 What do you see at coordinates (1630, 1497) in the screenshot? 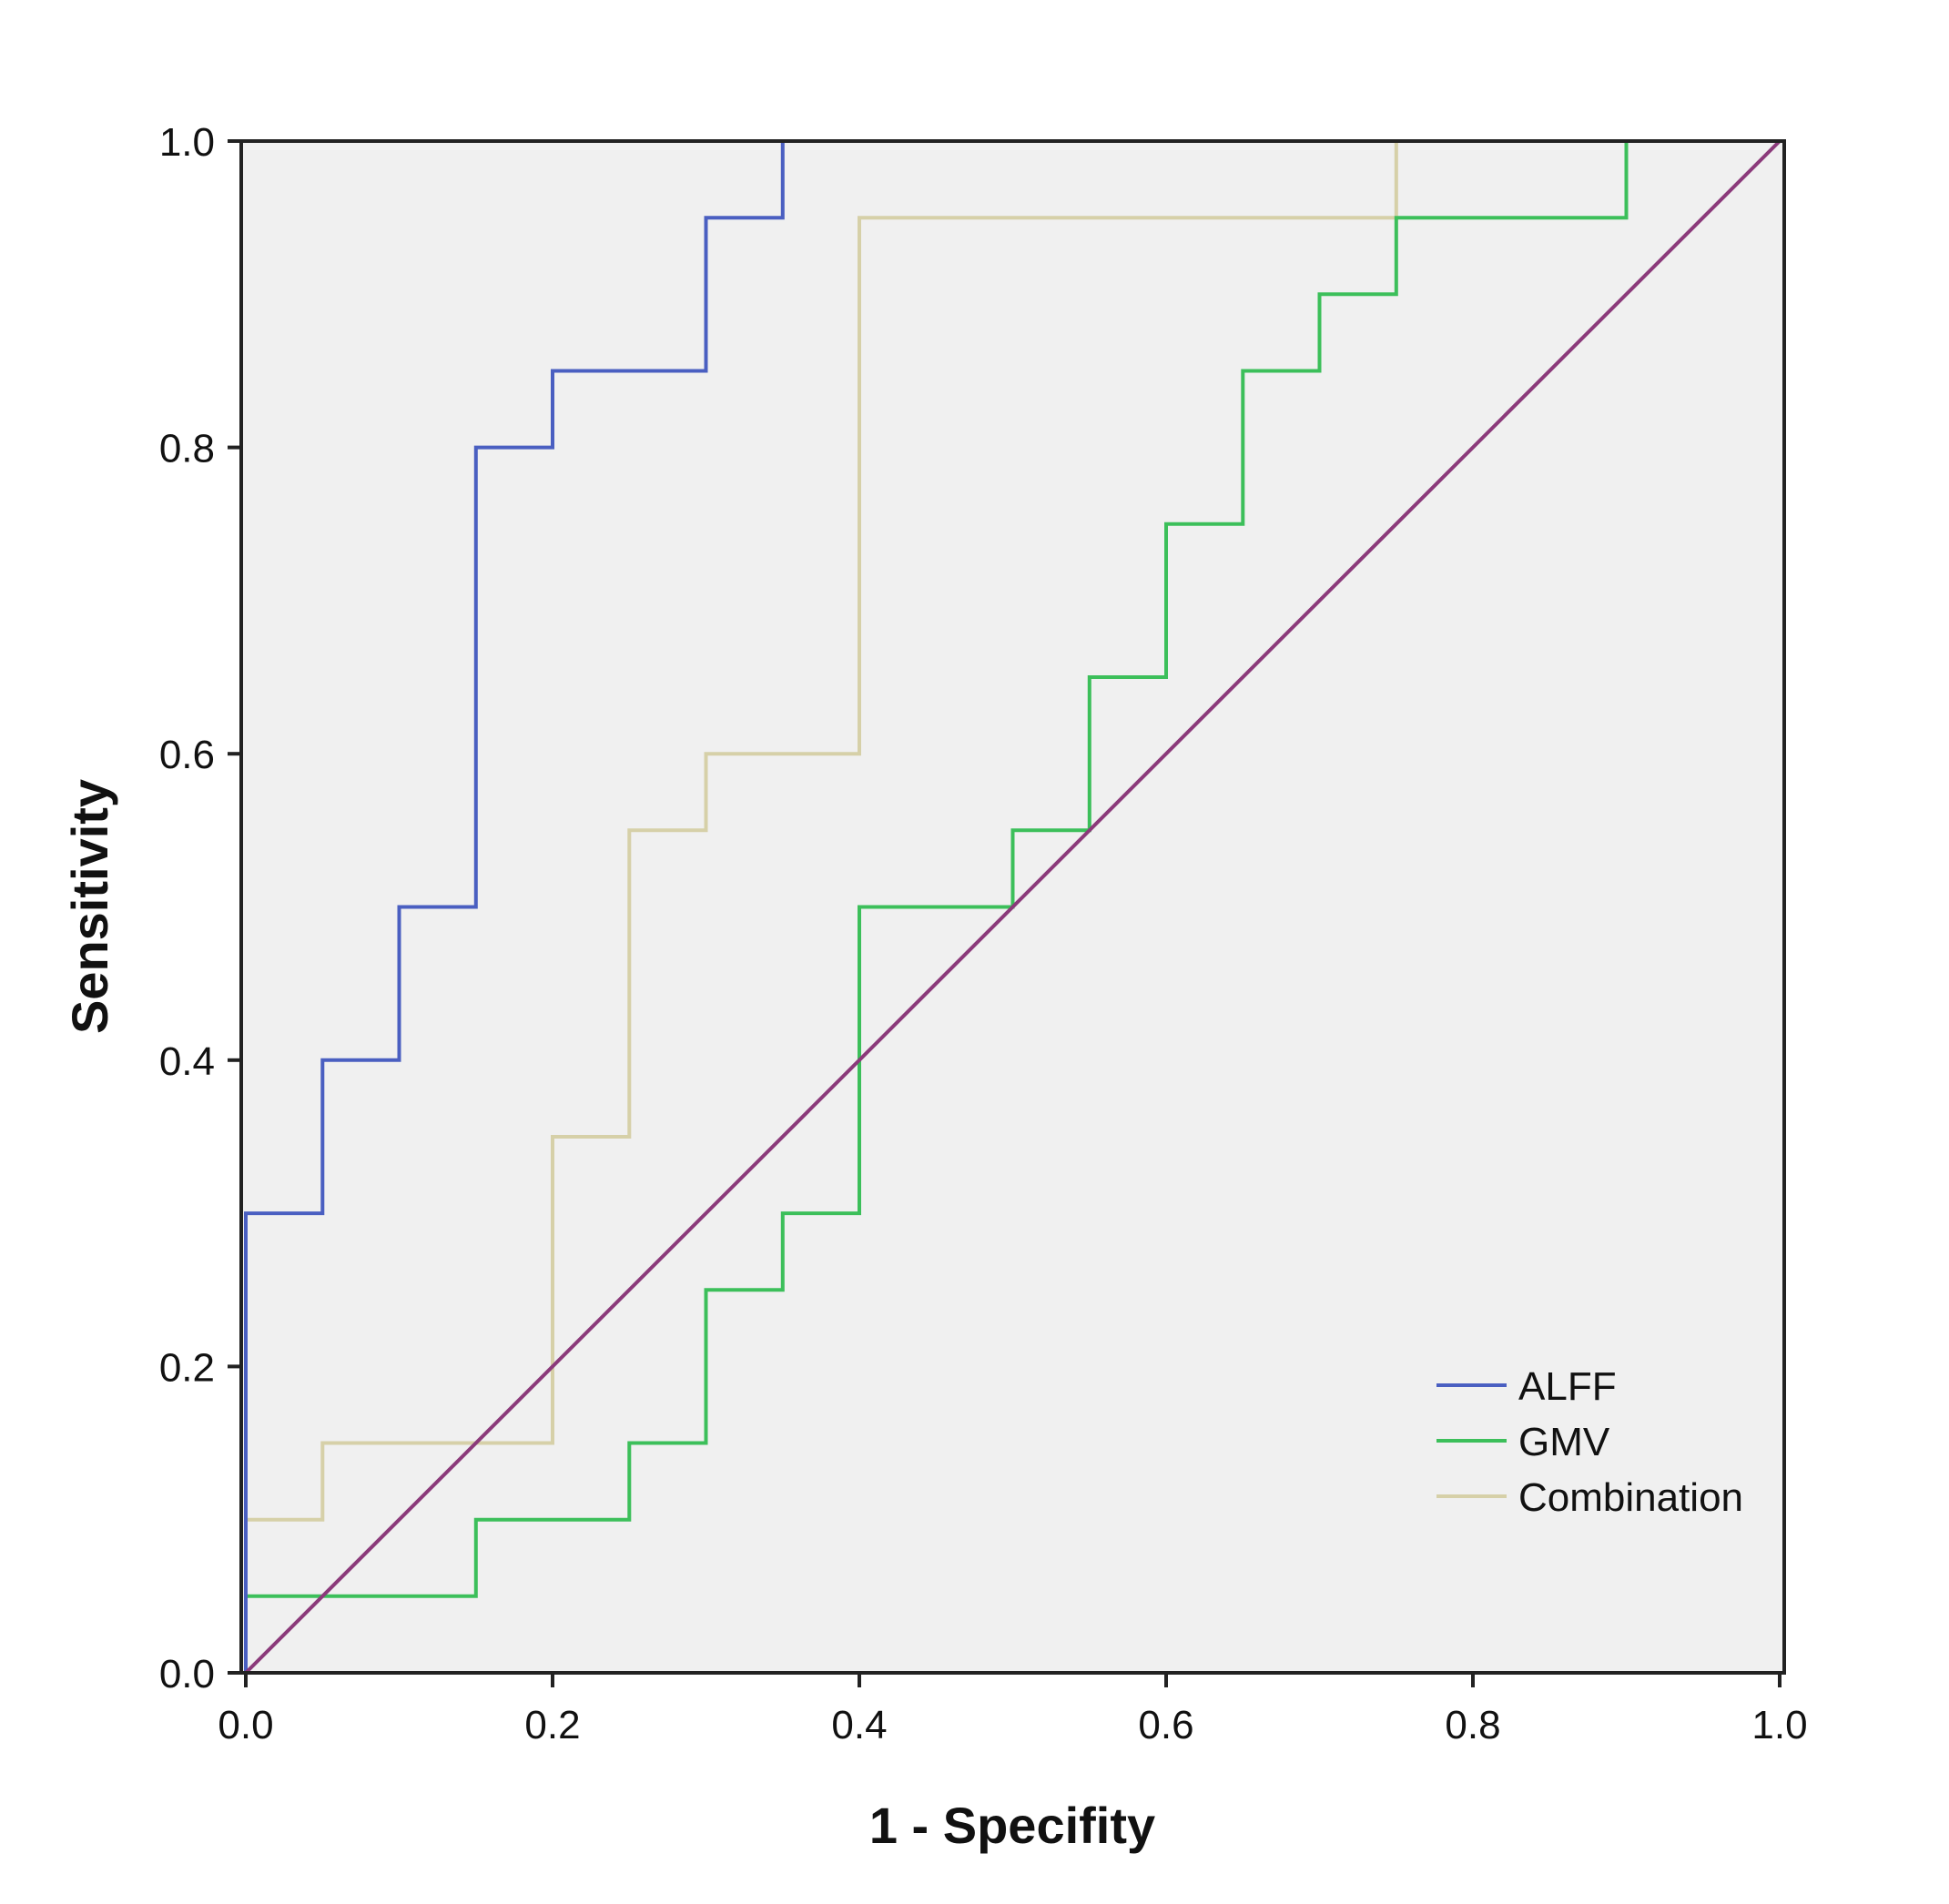
I see `legend-label-combination: Combination` at bounding box center [1630, 1497].